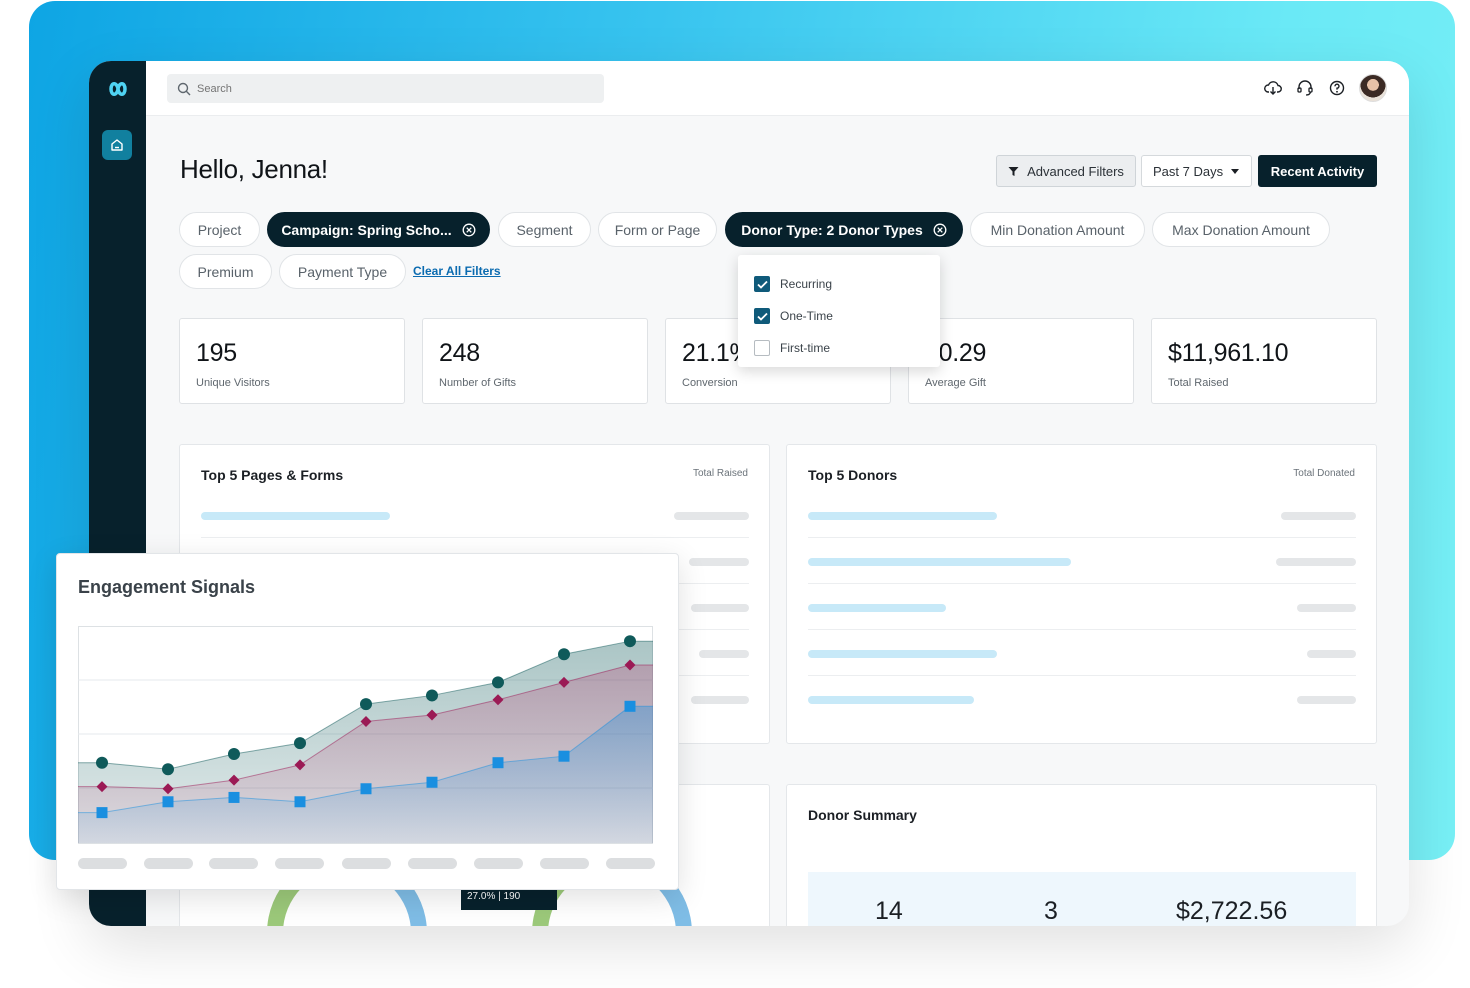  I want to click on metric-card-total-raised: $11,961.10 Total Raised, so click(1264, 361).